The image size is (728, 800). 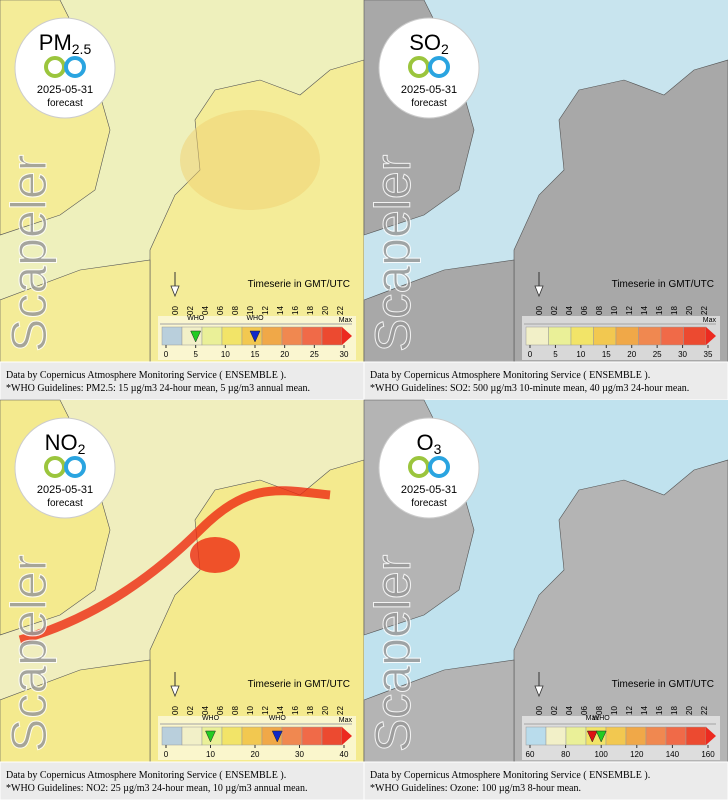 I want to click on hour-label: 12, so click(x=265, y=310).